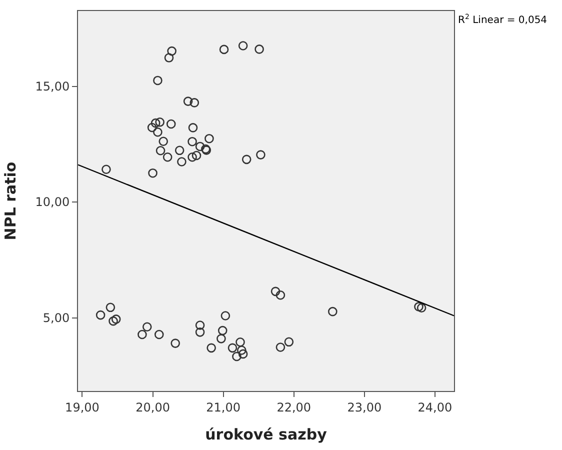 Image resolution: width=562 pixels, height=450 pixels. What do you see at coordinates (503, 19) in the screenshot?
I see `text: R$^{2}$ Linear = 0,054` at bounding box center [503, 19].